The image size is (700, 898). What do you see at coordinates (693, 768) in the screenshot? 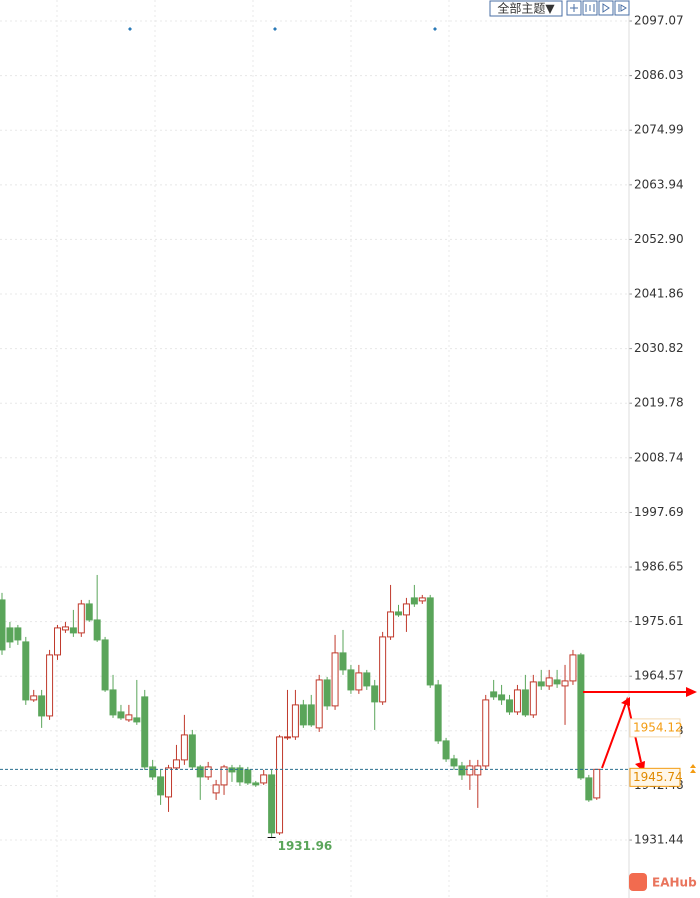
I see `price-arrow-icon` at bounding box center [693, 768].